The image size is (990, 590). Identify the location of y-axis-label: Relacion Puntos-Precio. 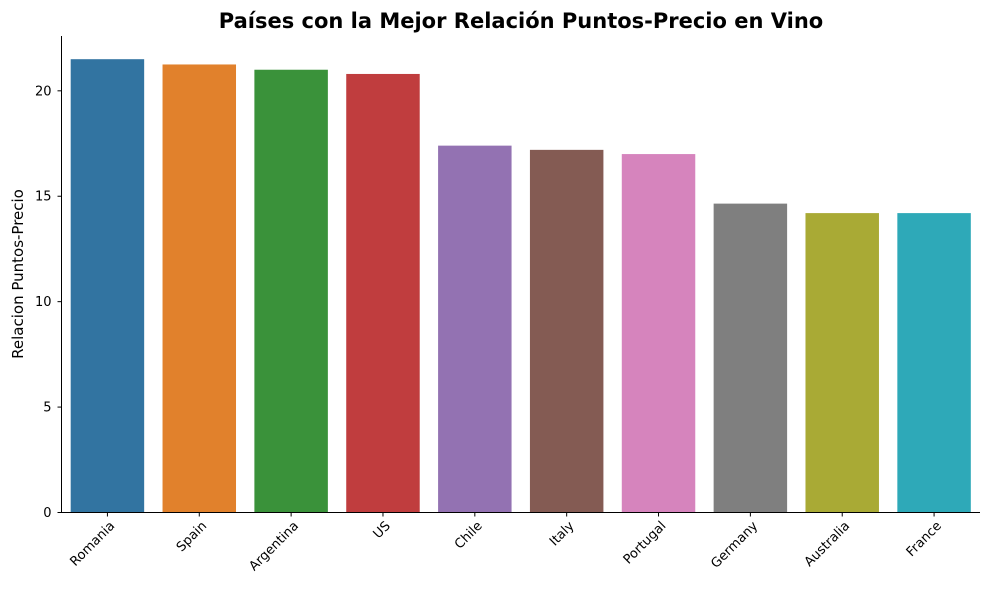
(18, 274).